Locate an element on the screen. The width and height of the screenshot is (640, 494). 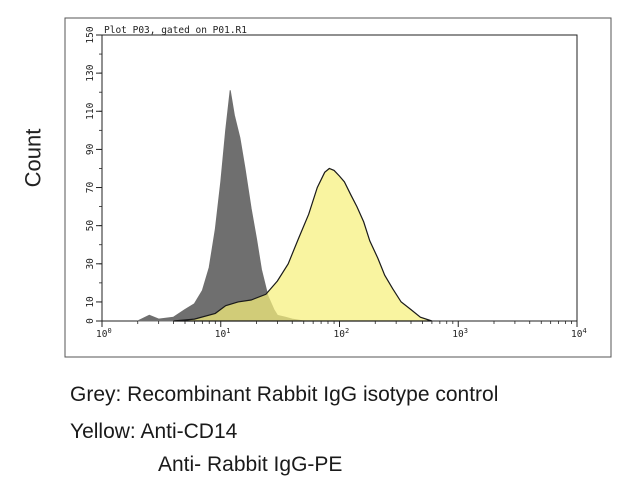
y-tick-label: 0 is located at coordinates (90, 321).